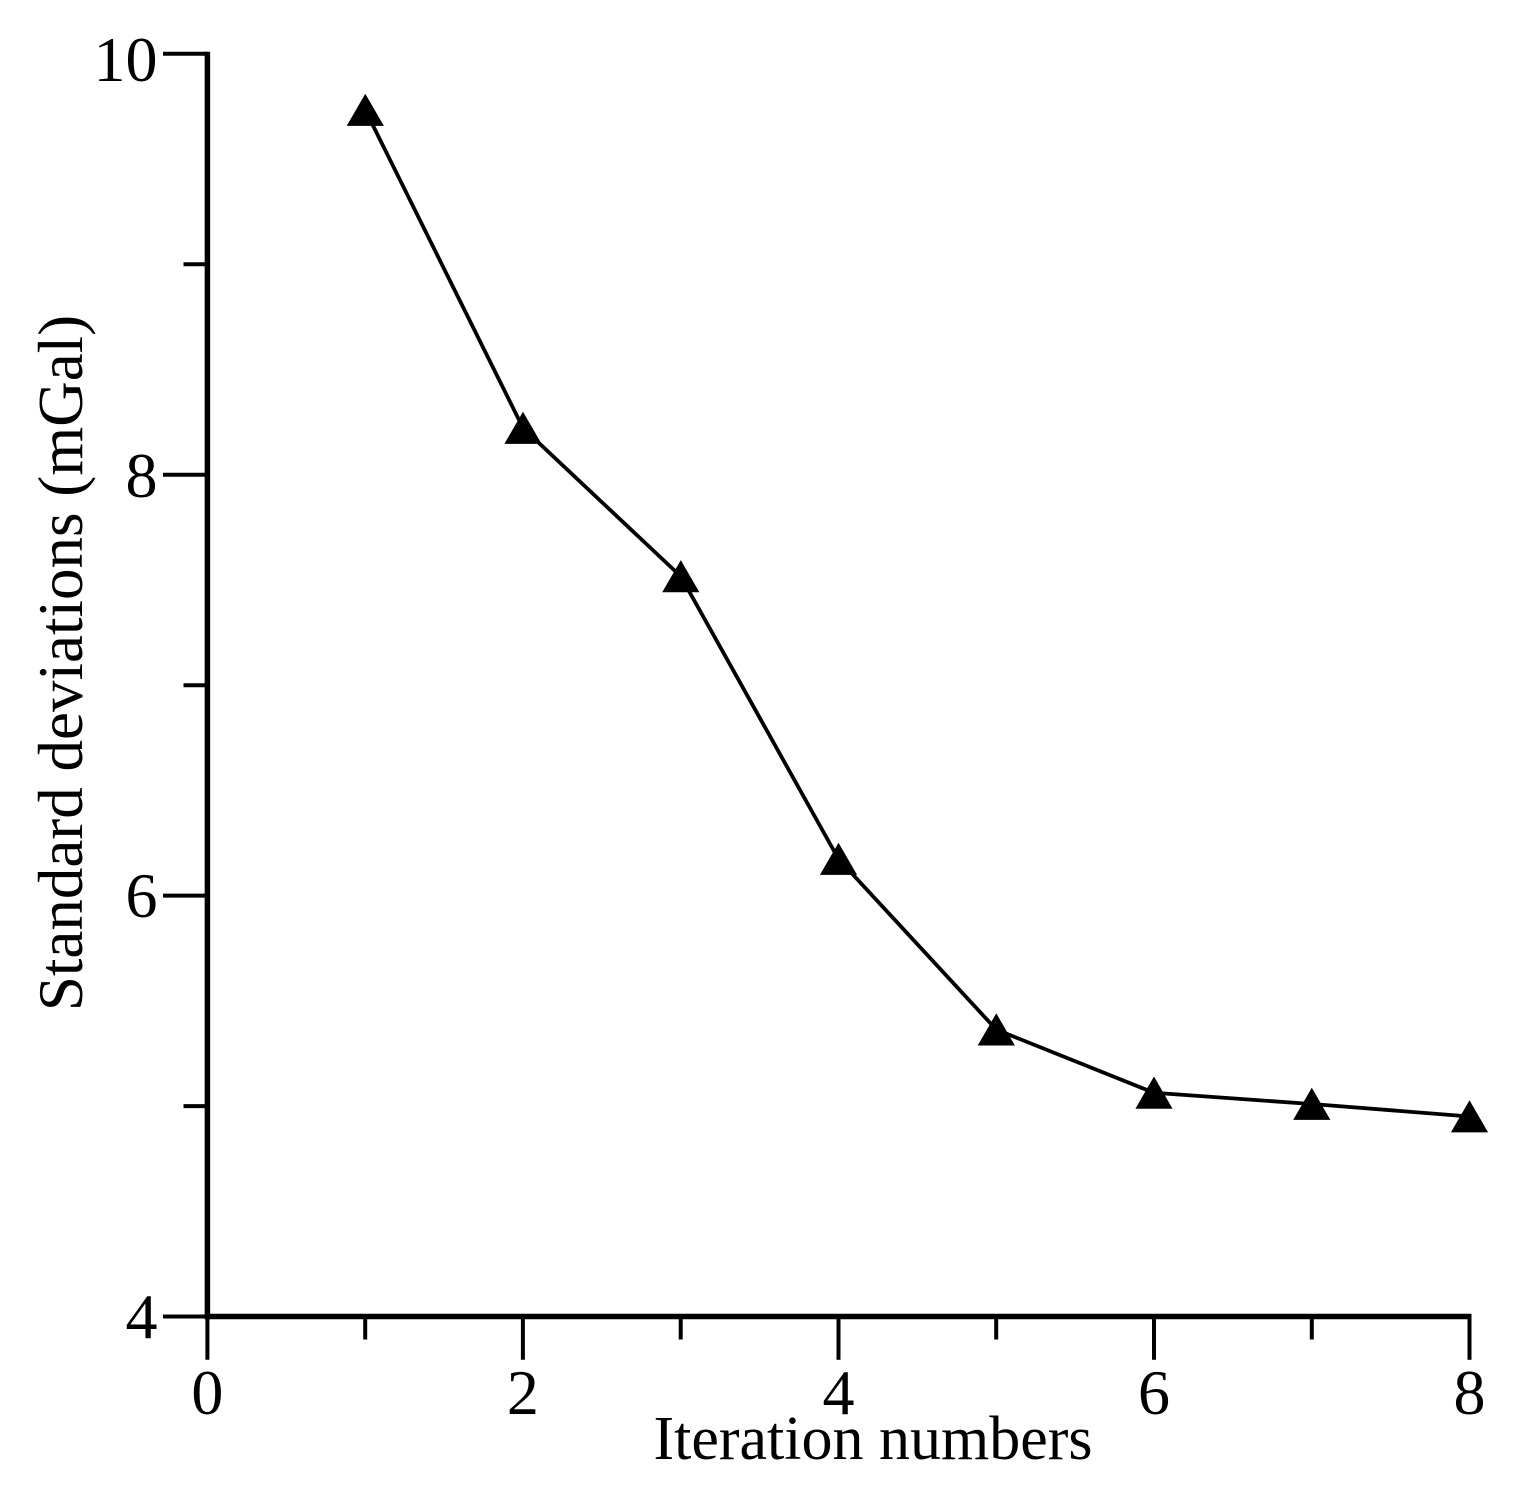 The width and height of the screenshot is (1535, 1488). Describe the element at coordinates (207, 1392) in the screenshot. I see `svg-text: 0` at that location.